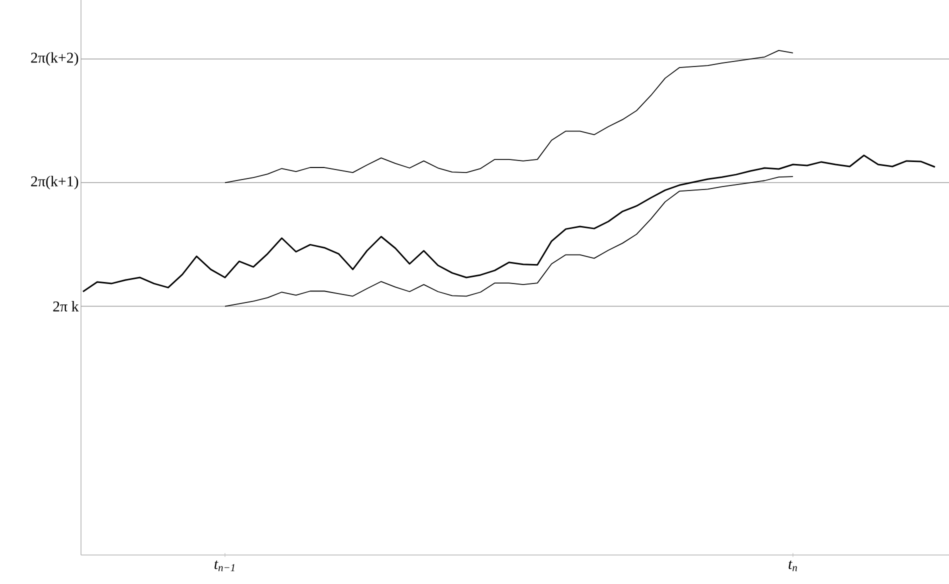 The width and height of the screenshot is (949, 584). Describe the element at coordinates (66, 306) in the screenshot. I see `ref-line-label: 2π k` at that location.